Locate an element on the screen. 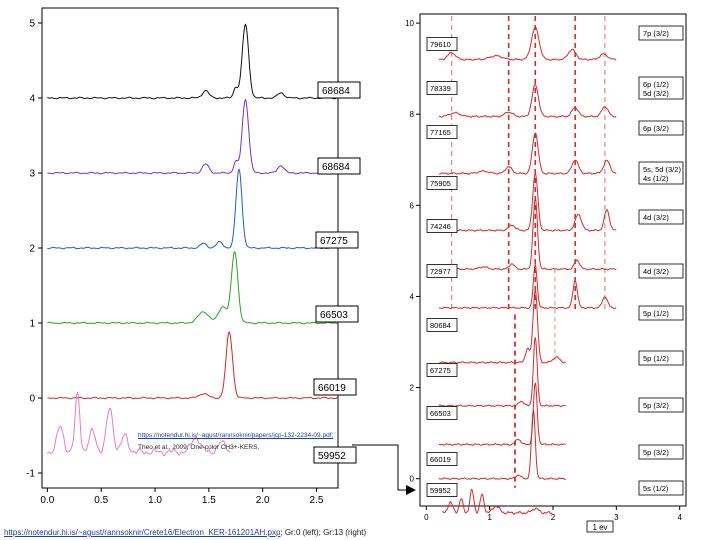  footer-text: ; Gr:0 (left); Gr:13 (right) is located at coordinates (323, 532).